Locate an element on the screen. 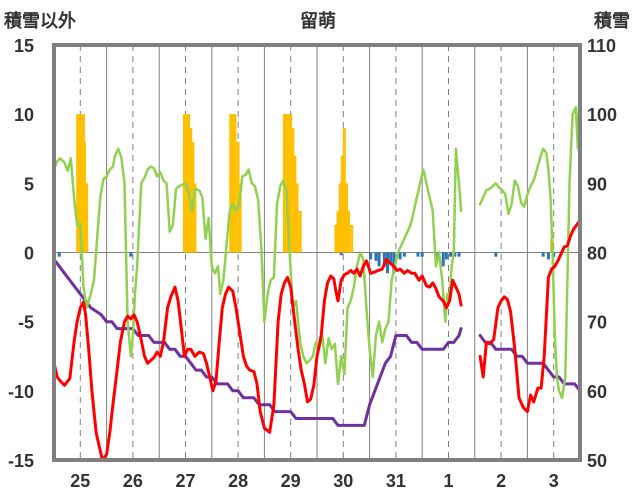 The image size is (636, 501). right-tick-label: 70 is located at coordinates (597, 323).